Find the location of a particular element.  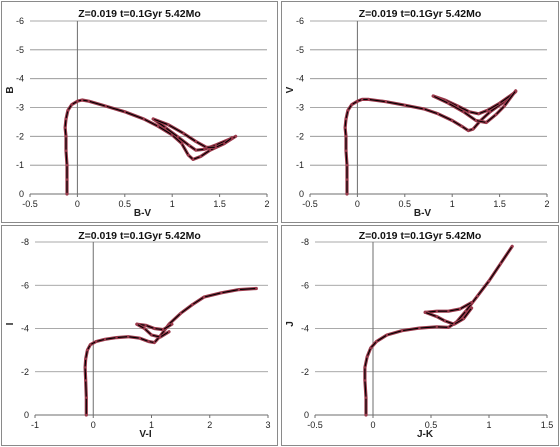

y-tick-label: -2 is located at coordinates (25, 372).